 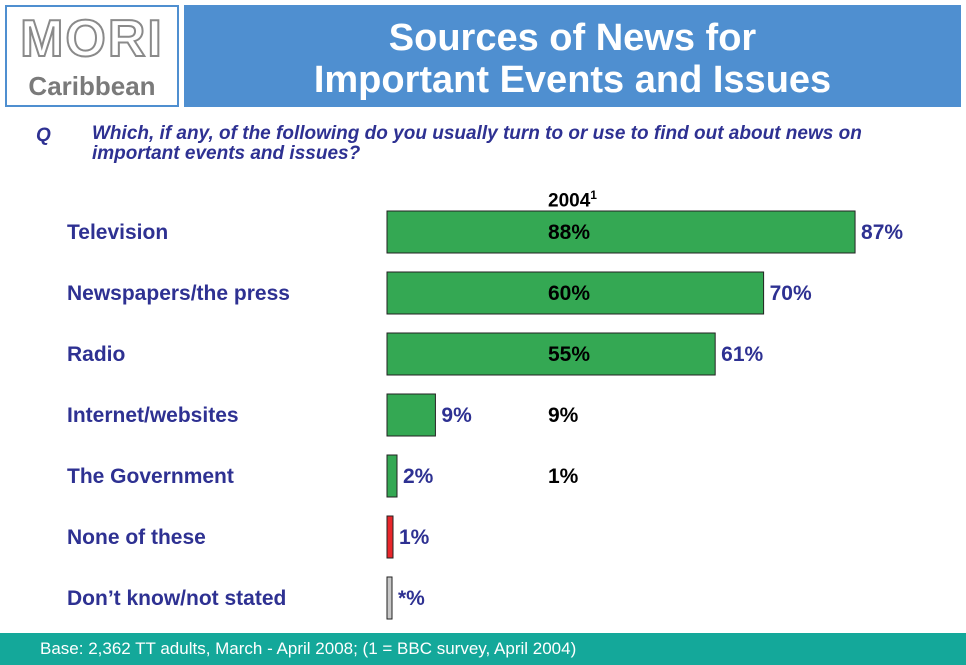 What do you see at coordinates (569, 354) in the screenshot?
I see `data-label-2004: 55%` at bounding box center [569, 354].